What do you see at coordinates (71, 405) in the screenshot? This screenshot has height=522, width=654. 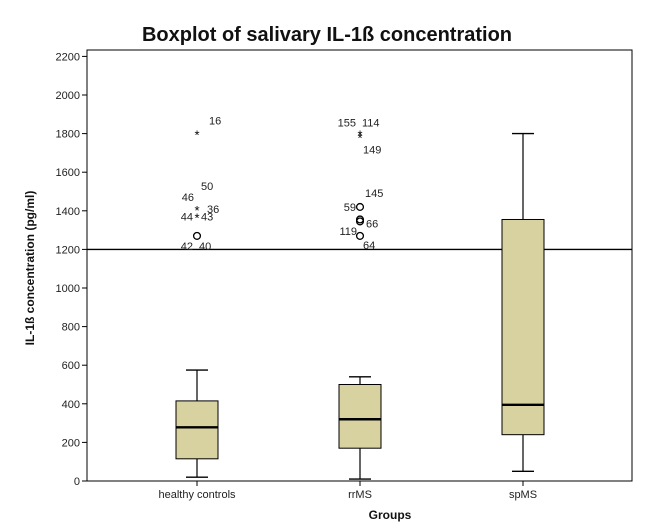 I see `y-tick-label: 400` at bounding box center [71, 405].